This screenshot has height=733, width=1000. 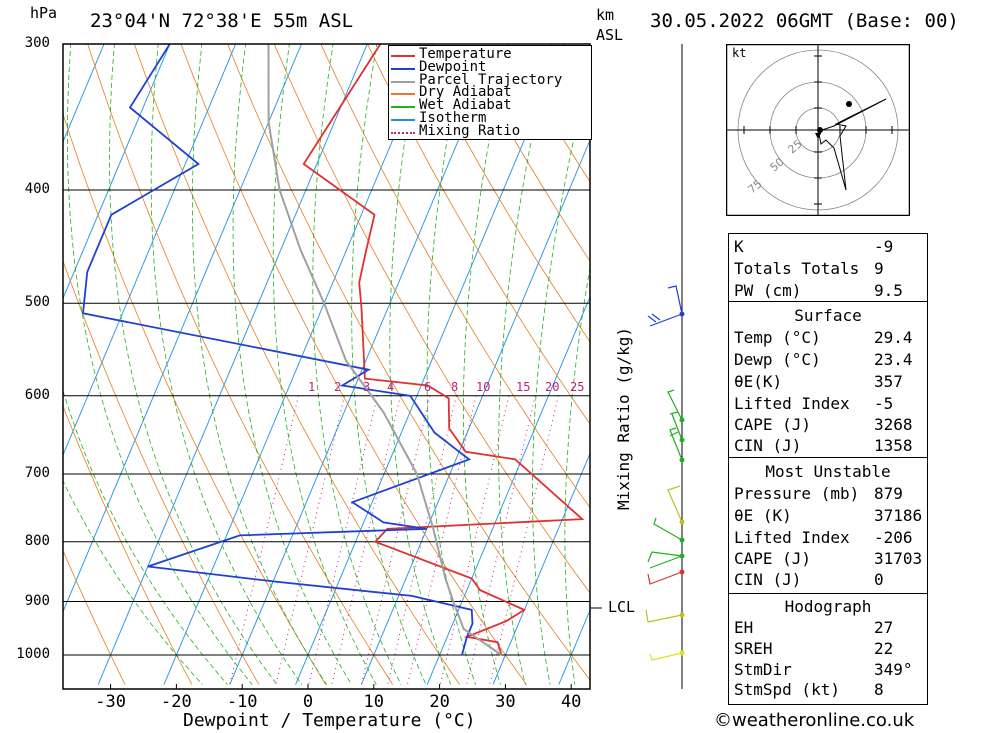 What do you see at coordinates (610, 35) in the screenshot?
I see `asl-unit-label: ASL` at bounding box center [610, 35].